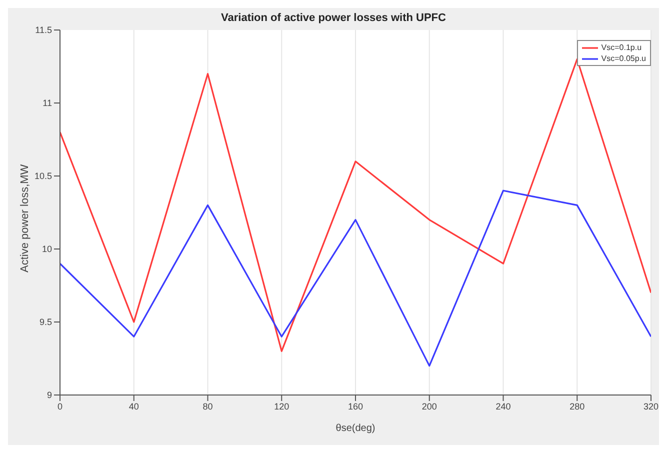  What do you see at coordinates (333, 18) in the screenshot?
I see `chart-title: Variation of active power losses with UPFC` at bounding box center [333, 18].